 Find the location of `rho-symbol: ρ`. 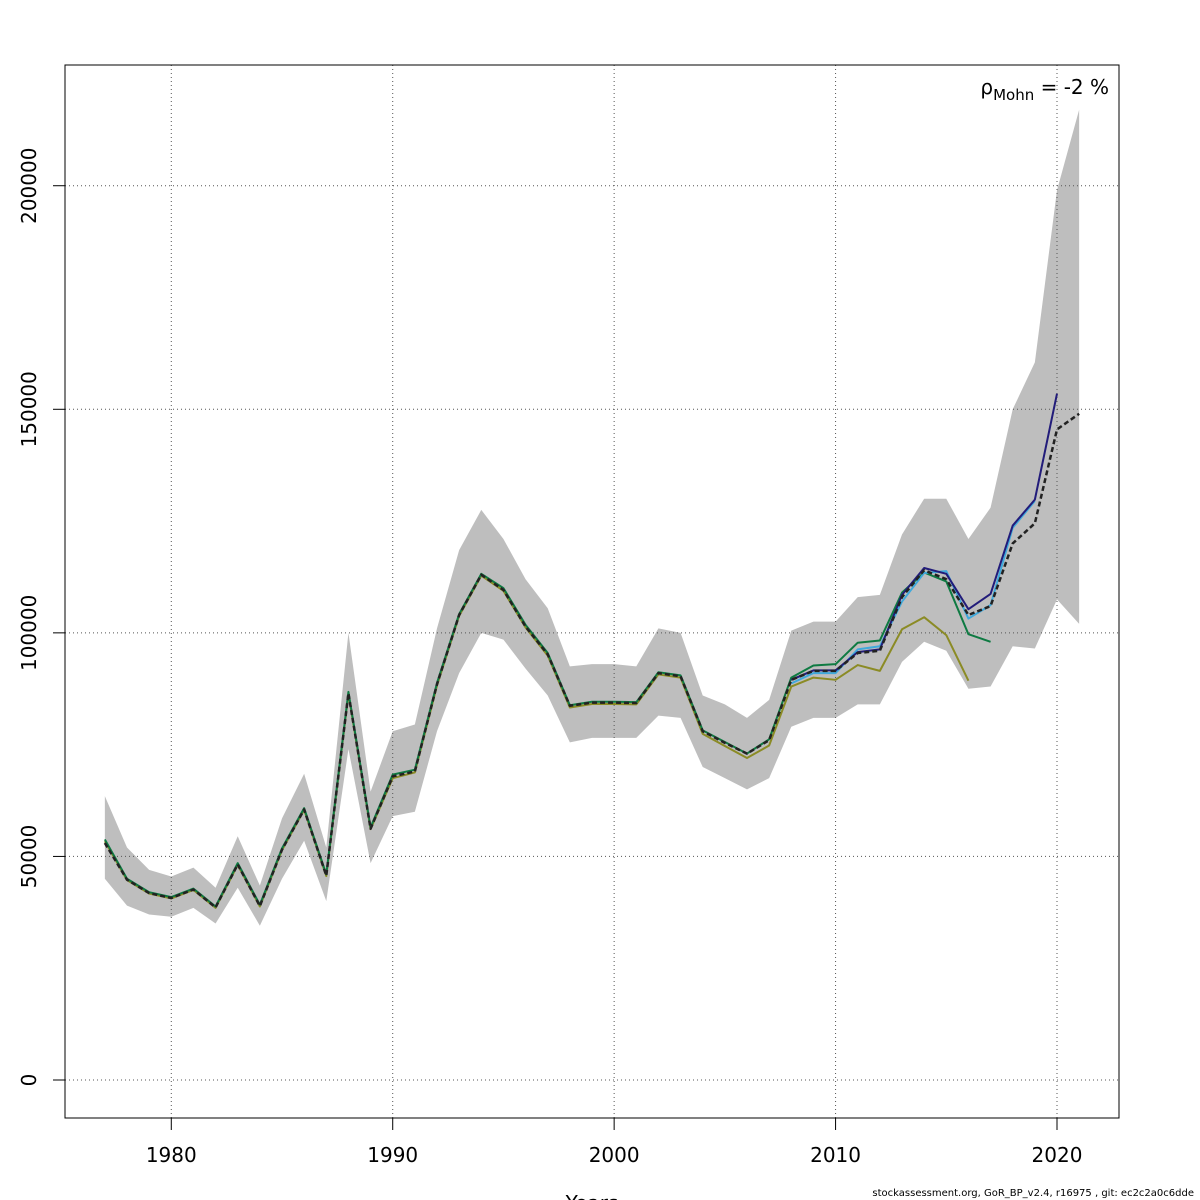

rho-symbol: ρ is located at coordinates (986, 87).